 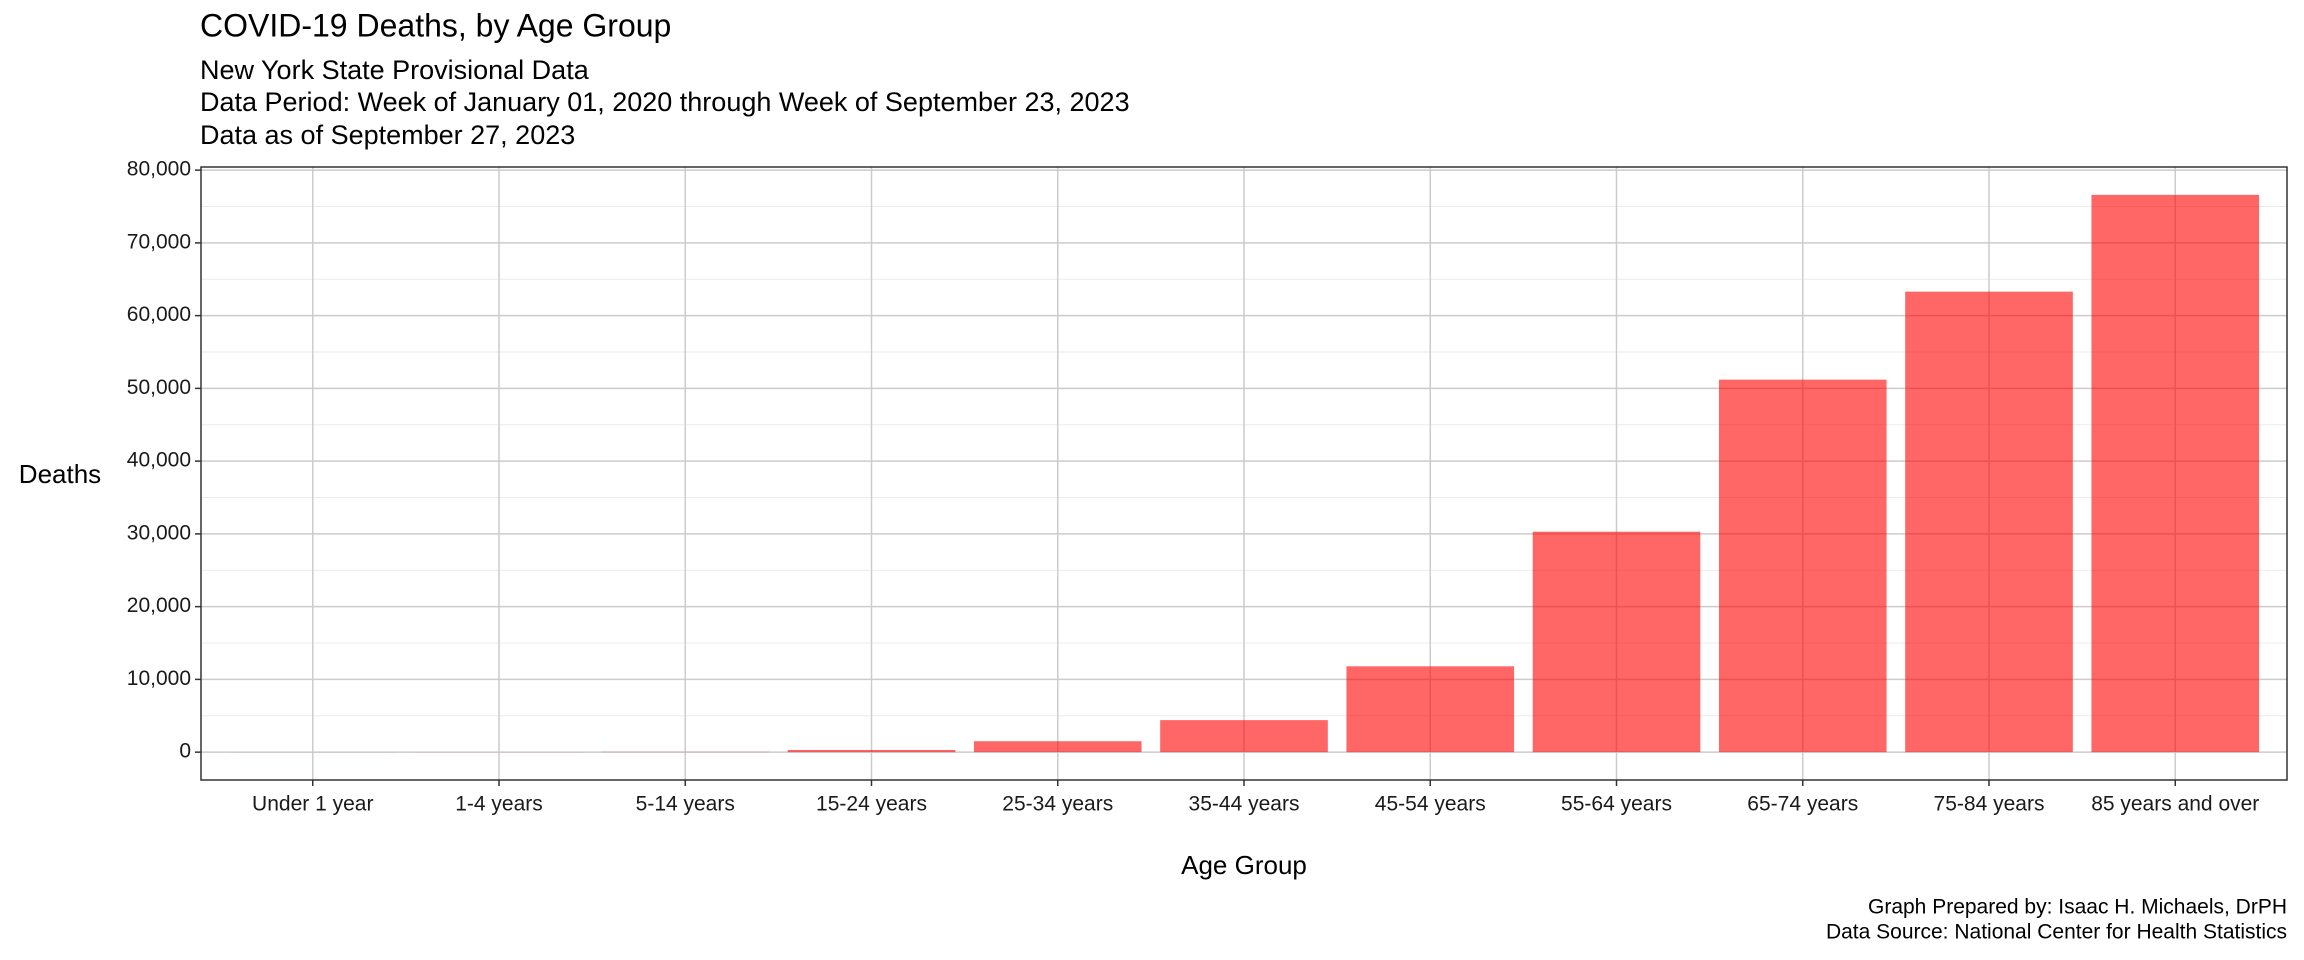 I want to click on y-tick-label: 80,000, so click(x=159, y=169).